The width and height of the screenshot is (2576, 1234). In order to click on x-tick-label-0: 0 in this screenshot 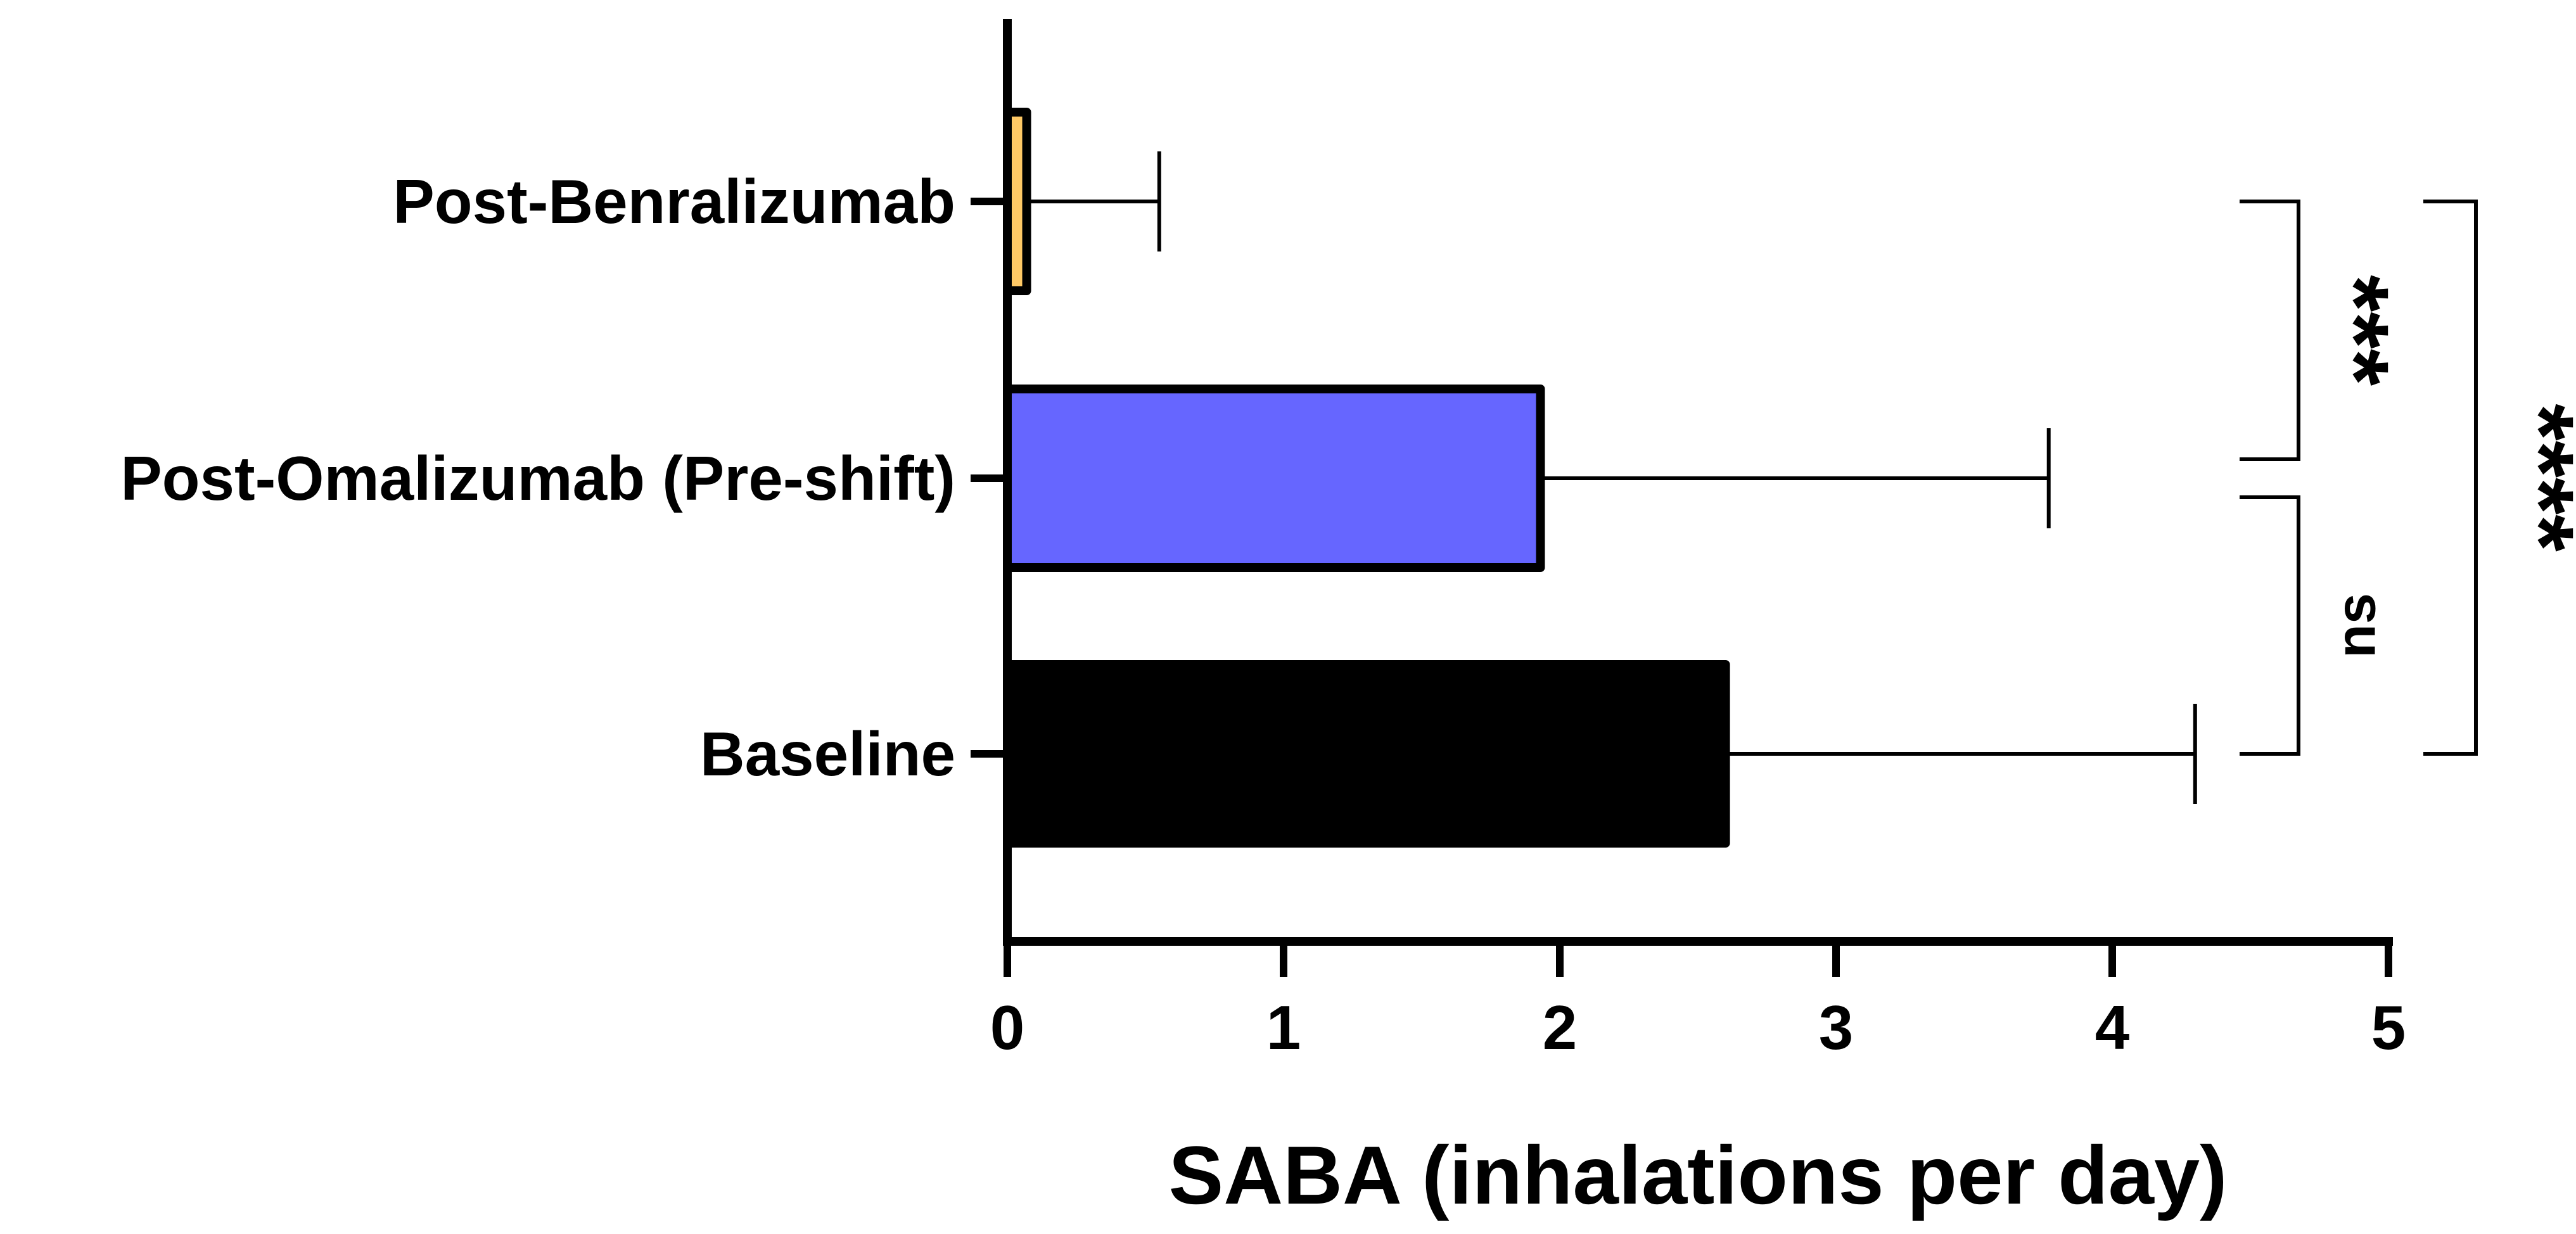, I will do `click(1008, 1027)`.